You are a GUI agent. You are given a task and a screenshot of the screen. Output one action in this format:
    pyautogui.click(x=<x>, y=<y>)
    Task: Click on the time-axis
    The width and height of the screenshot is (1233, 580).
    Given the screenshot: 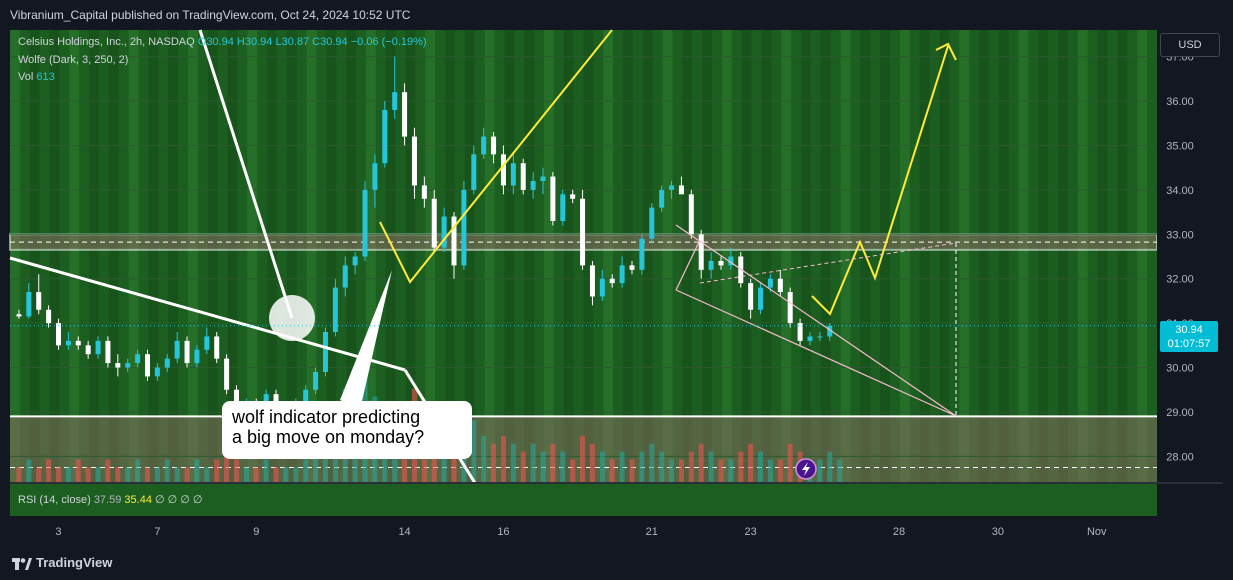 What is the action you would take?
    pyautogui.click(x=616, y=530)
    